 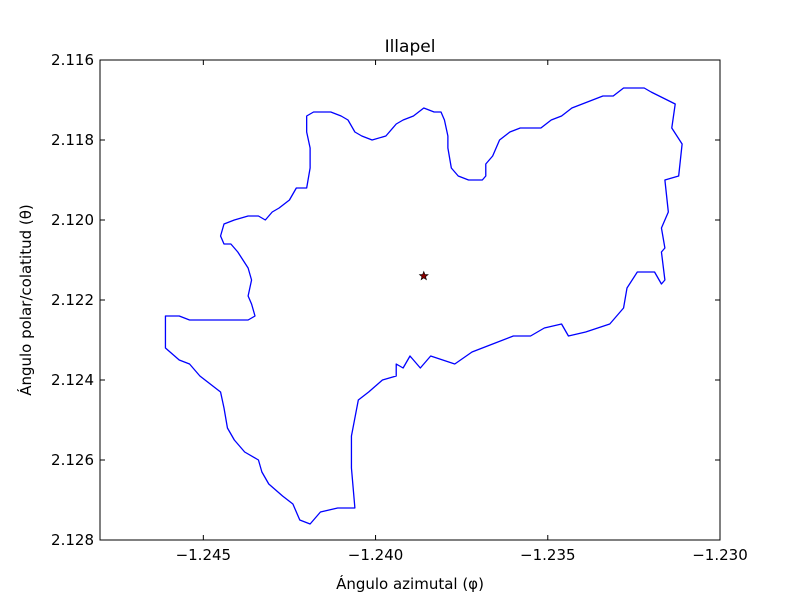 I want to click on x-axis-label: Ángulo azimutal (φ), so click(x=410, y=583).